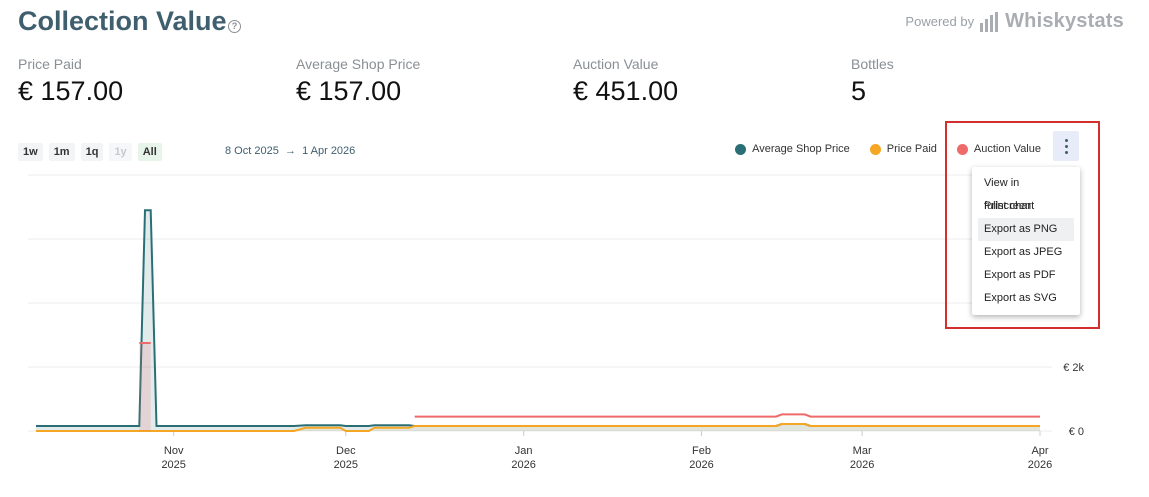  I want to click on stat-label: Price Paid, so click(50, 64).